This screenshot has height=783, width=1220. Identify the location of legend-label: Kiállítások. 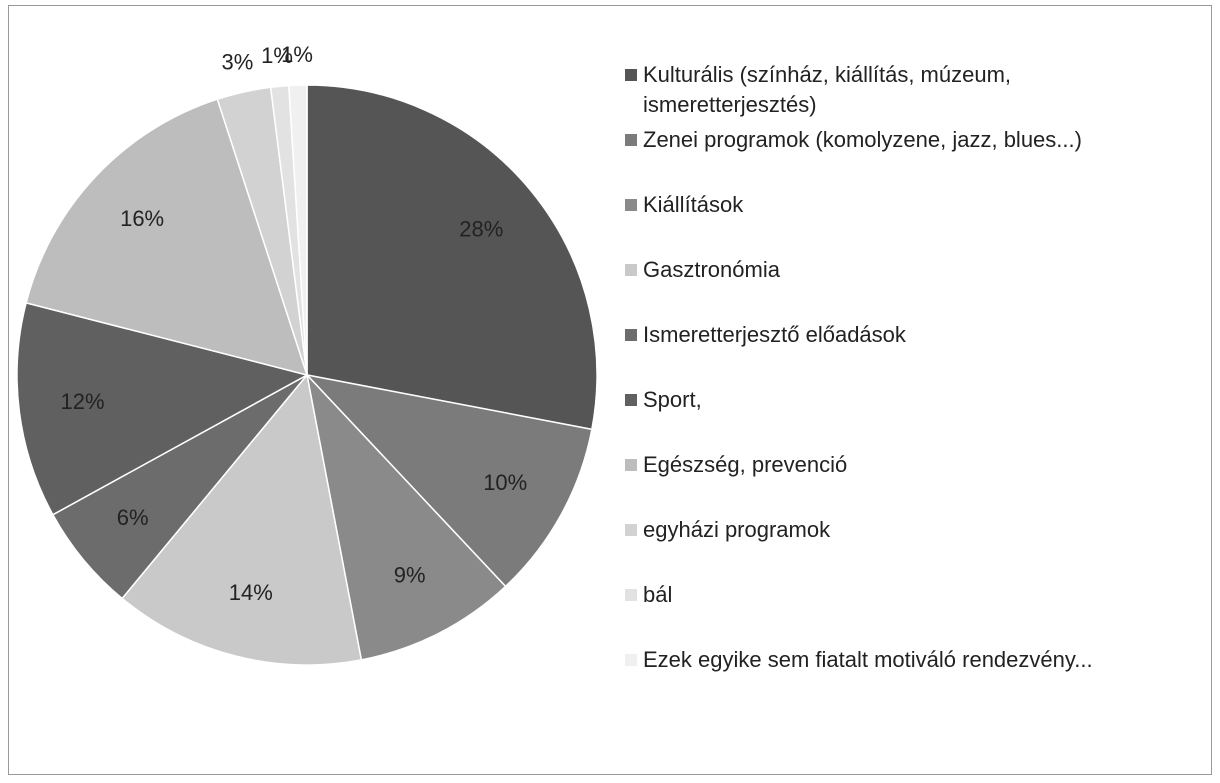
(693, 204).